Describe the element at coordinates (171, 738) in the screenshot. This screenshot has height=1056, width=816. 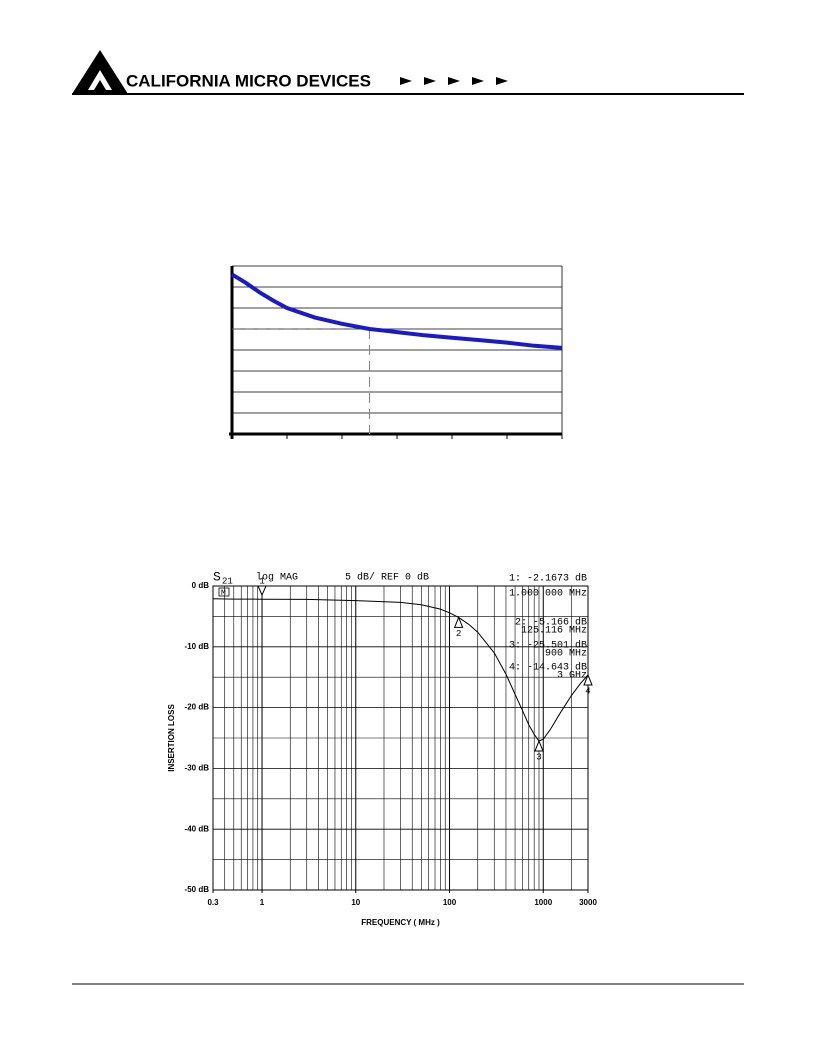
I see `y-axis-label: INSERTION LOSS` at that location.